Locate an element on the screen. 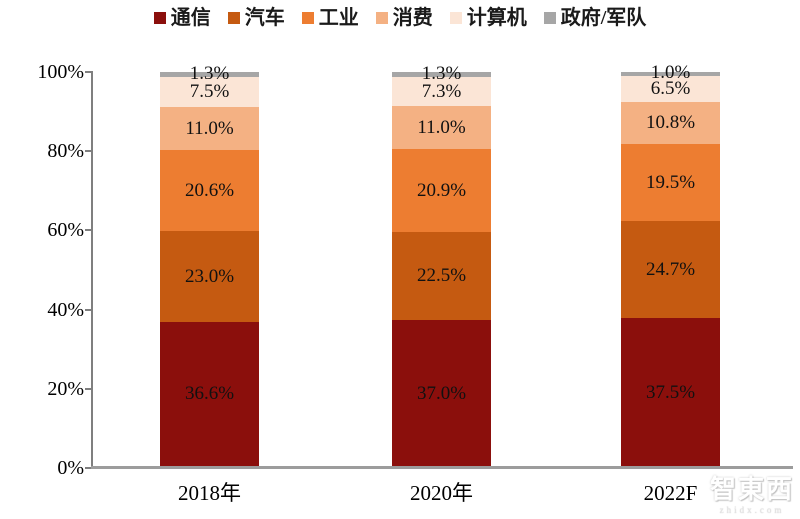 The height and width of the screenshot is (519, 800). data-label: 7.5% is located at coordinates (209, 92).